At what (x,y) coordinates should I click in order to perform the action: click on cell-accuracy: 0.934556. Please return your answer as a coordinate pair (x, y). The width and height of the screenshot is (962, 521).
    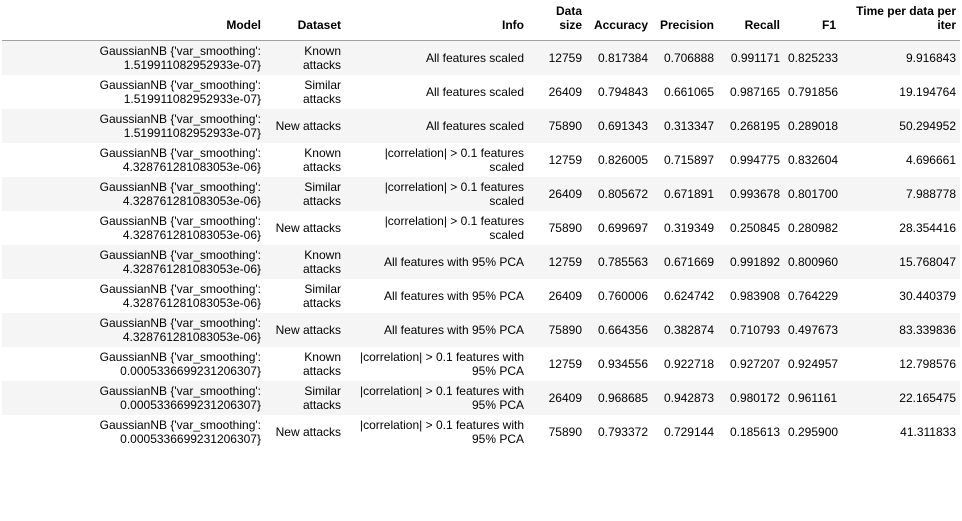
    Looking at the image, I should click on (622, 364).